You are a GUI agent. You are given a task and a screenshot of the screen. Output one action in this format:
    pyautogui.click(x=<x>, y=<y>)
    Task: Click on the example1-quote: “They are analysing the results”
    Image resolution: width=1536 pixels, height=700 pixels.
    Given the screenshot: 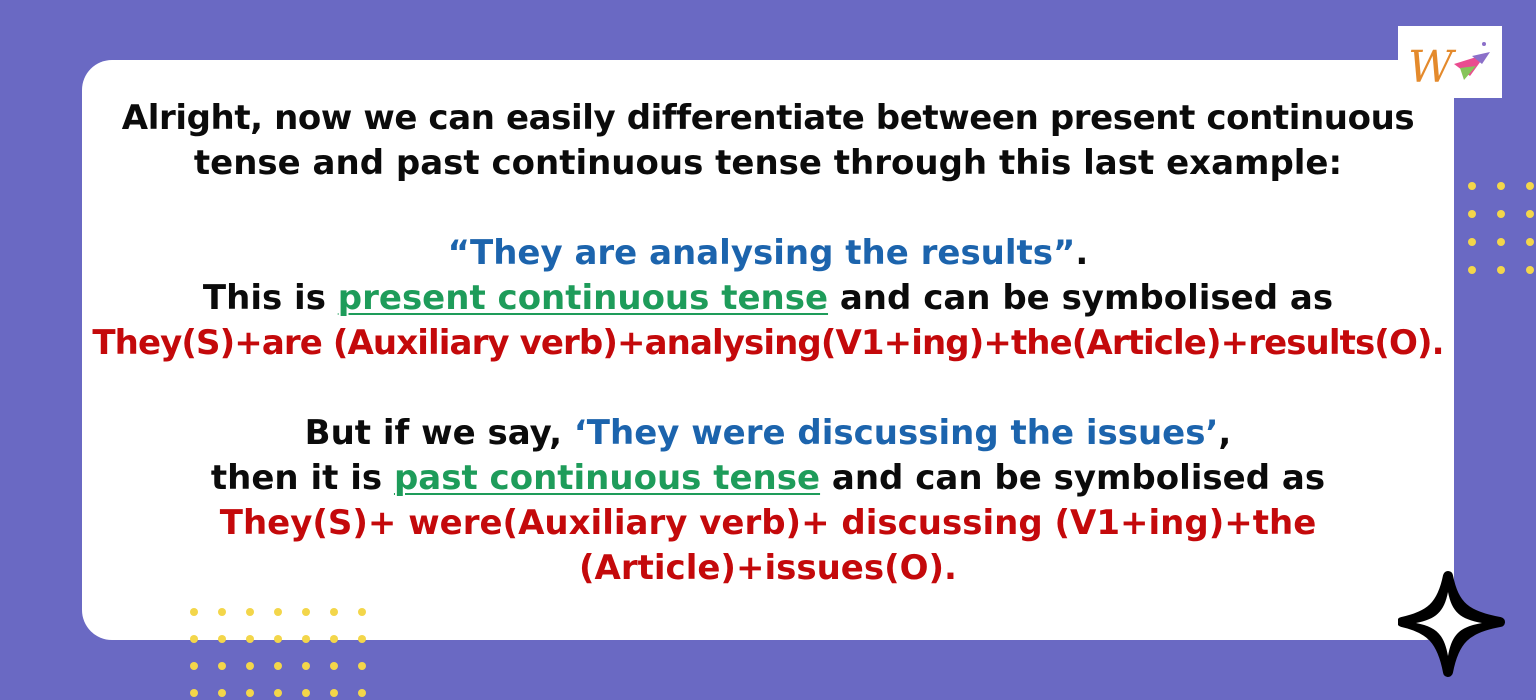 What is the action you would take?
    pyautogui.click(x=761, y=253)
    